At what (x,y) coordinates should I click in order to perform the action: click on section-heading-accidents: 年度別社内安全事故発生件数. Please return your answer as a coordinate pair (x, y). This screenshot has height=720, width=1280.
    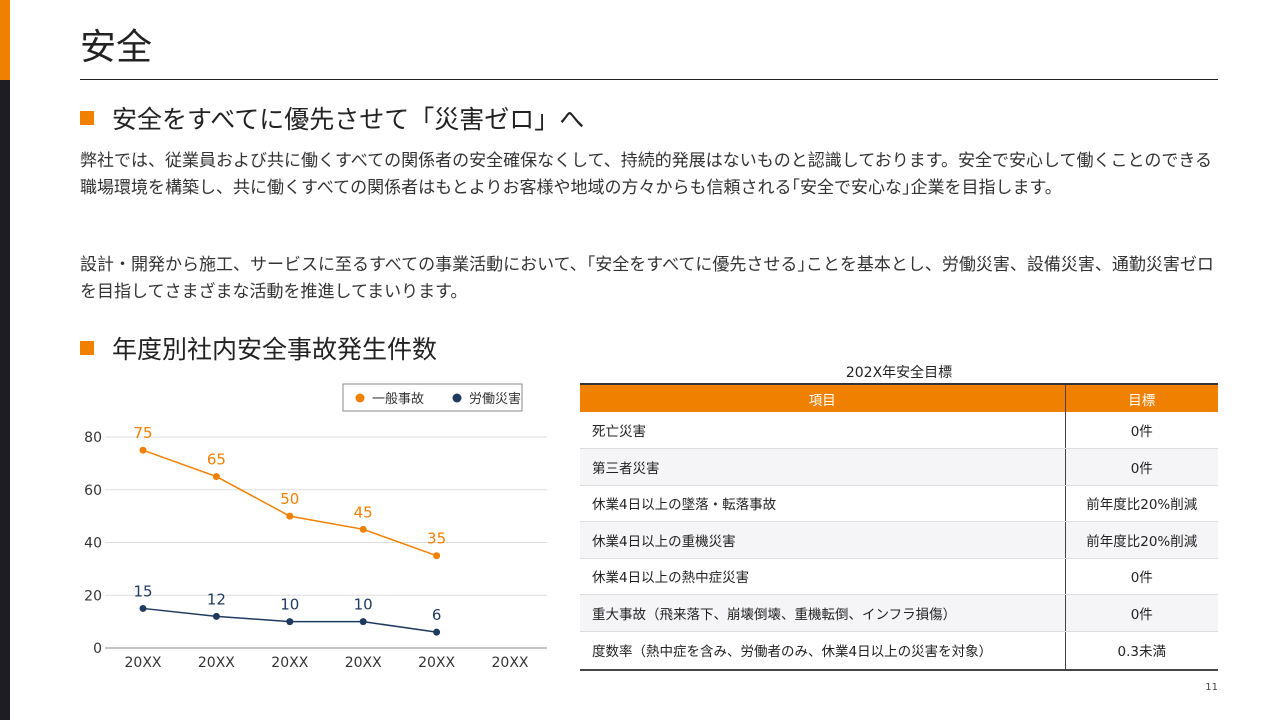
    Looking at the image, I should click on (258, 348).